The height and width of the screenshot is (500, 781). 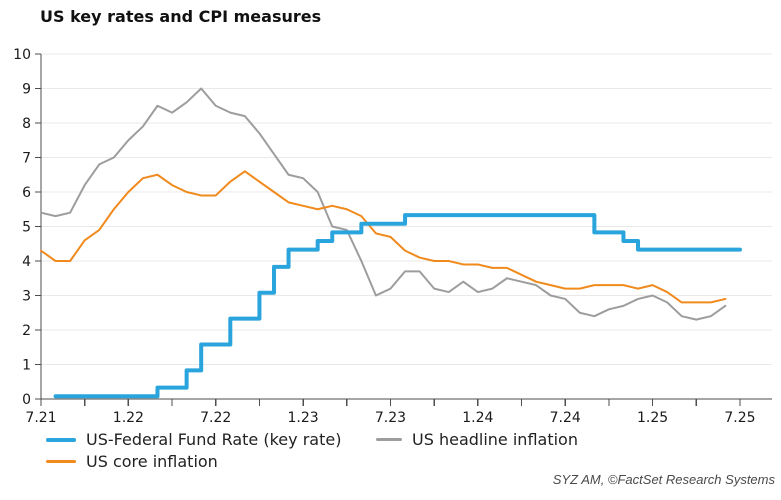 I want to click on legend-label-fed-funds: US-Federal Fund Rate (key rate), so click(x=214, y=439).